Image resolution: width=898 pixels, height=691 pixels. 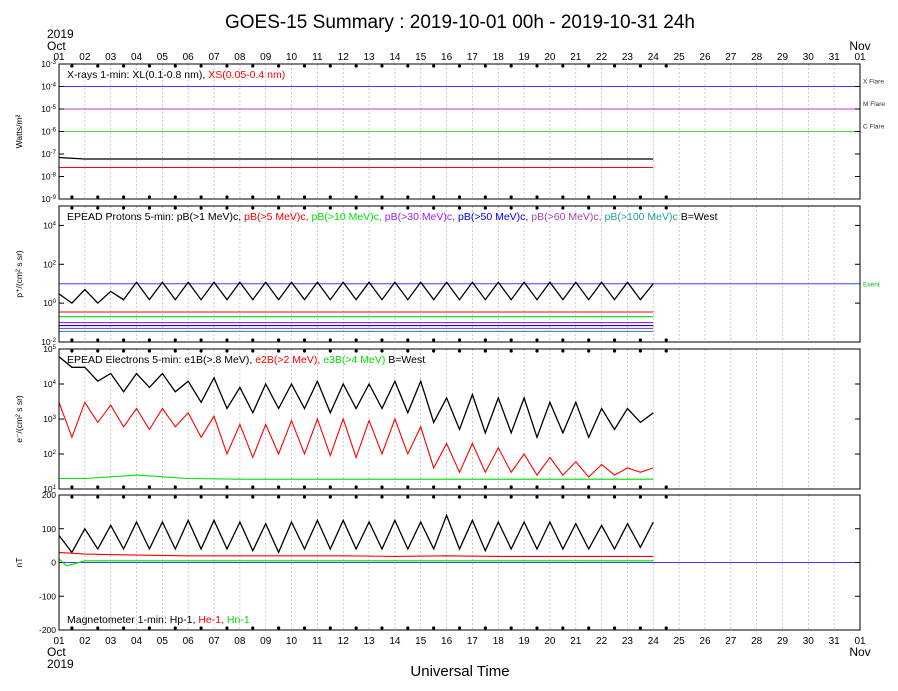 I want to click on ytick-label-1-2: 10⁰, so click(x=49, y=303).